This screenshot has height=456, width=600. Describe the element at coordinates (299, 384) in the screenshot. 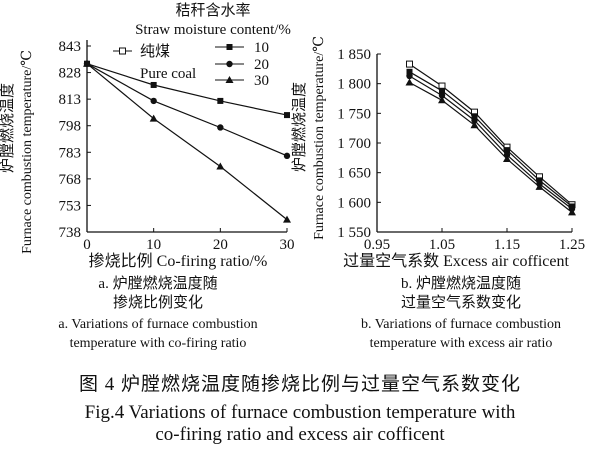

I see `figure-caption-cn: 图 4 炉膛燃烧温度随掺烧比例与过量空气系数变化` at that location.